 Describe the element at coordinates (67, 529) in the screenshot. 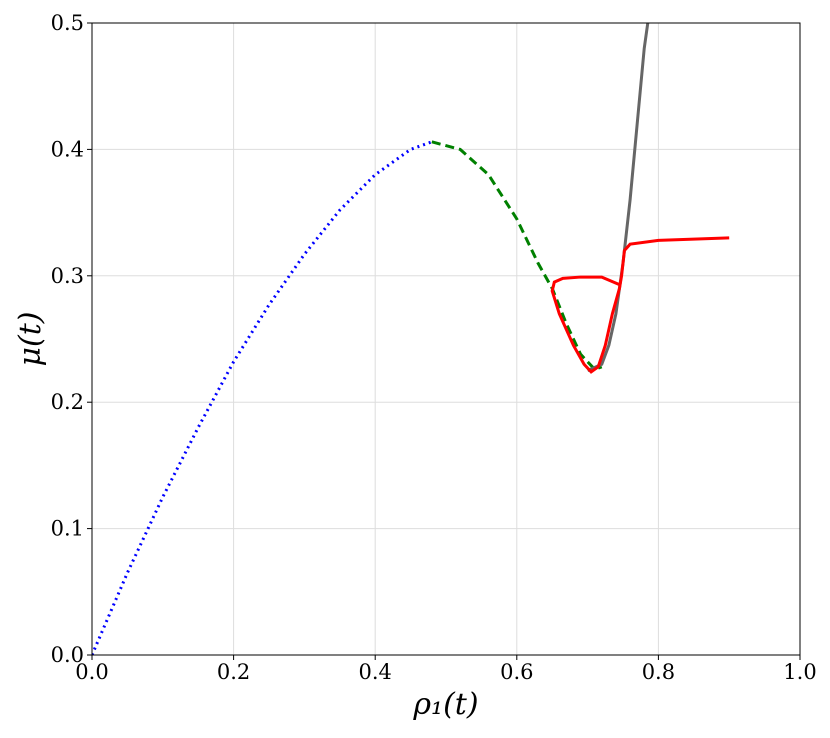

I see `y-tick-label: 0.1` at that location.